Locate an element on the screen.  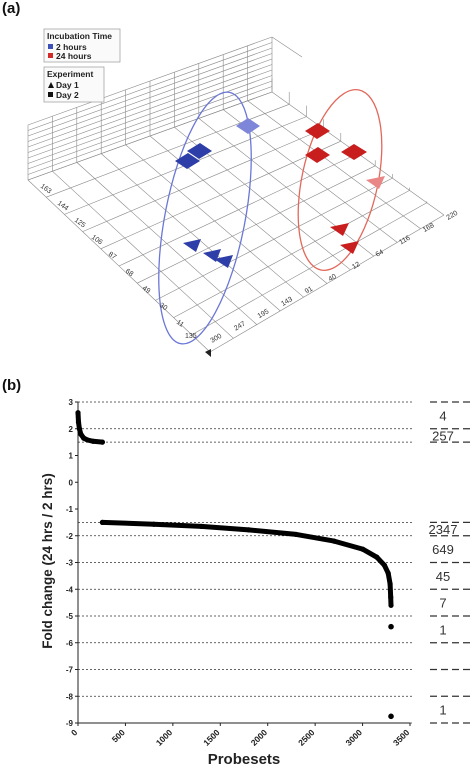
y-tick-label: -3 is located at coordinates (70, 563).